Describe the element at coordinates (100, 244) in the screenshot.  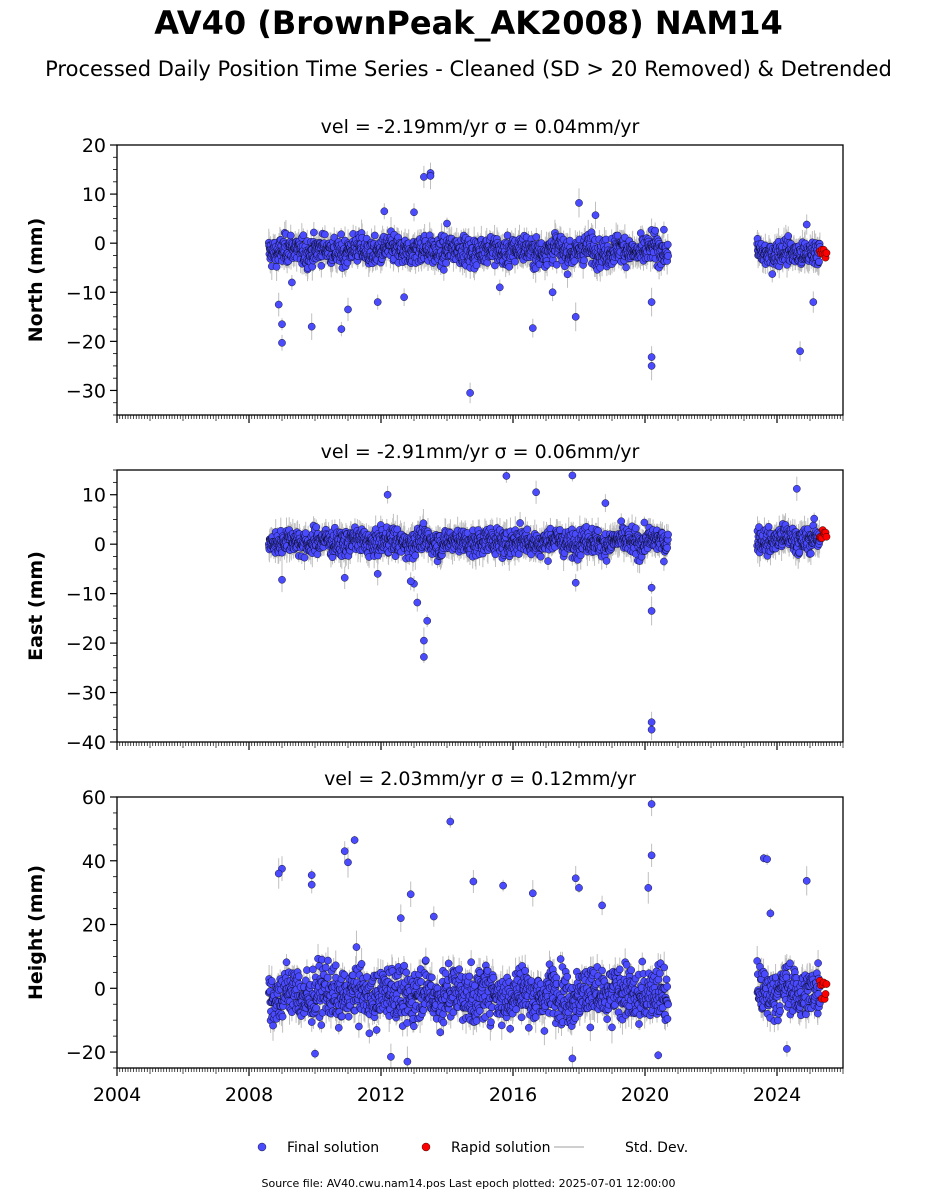
I see `y-tick-label: 0` at that location.